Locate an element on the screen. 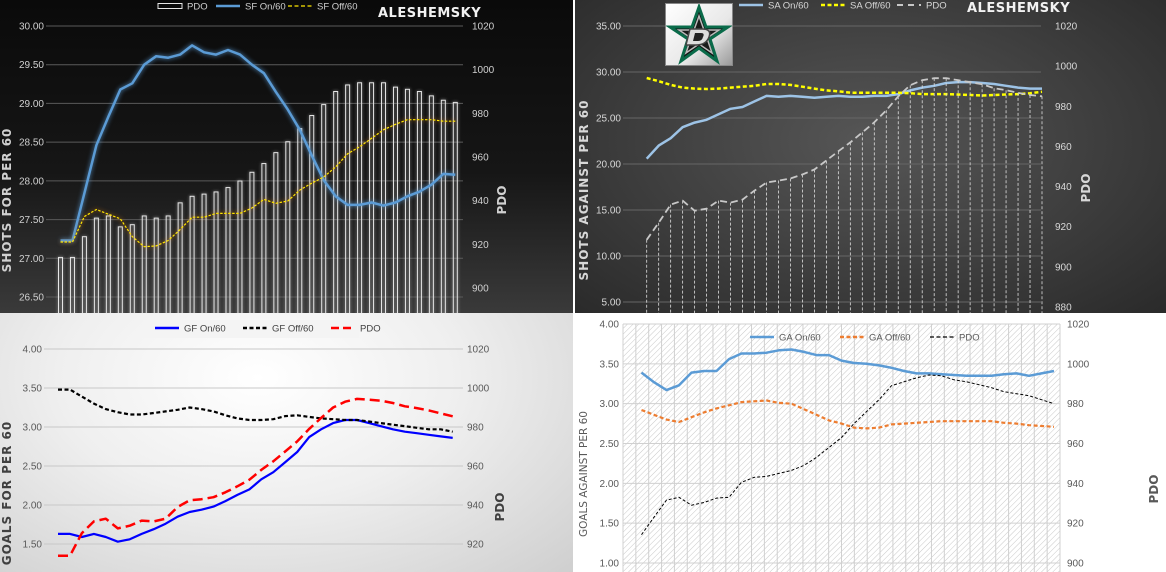 This screenshot has height=572, width=1166. y-tick-label: 29.00 is located at coordinates (31, 104).